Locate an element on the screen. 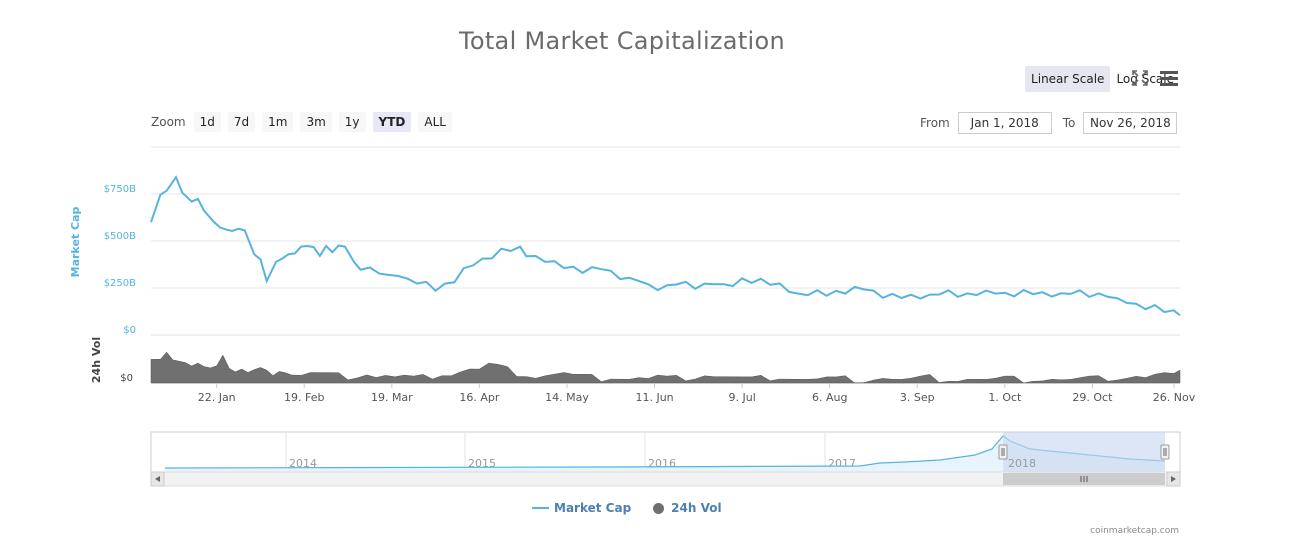 The height and width of the screenshot is (560, 1298). y-tick-label: $750B is located at coordinates (120, 189).